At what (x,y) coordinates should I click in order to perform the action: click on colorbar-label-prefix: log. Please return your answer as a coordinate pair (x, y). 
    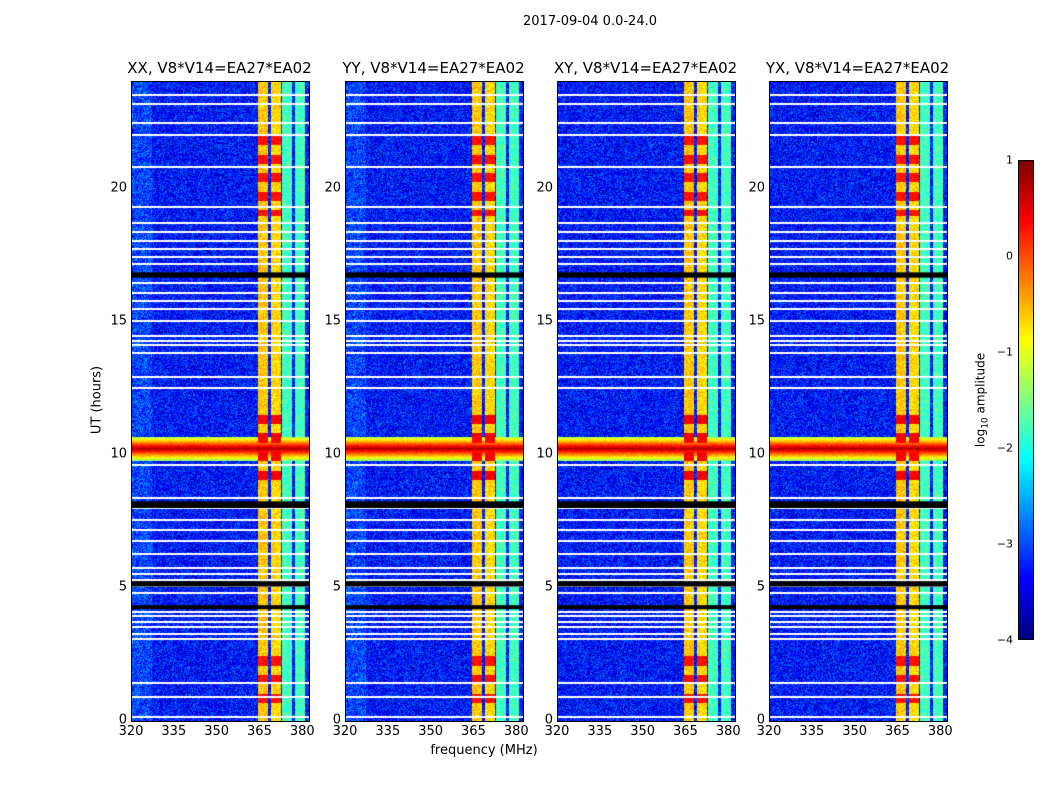
    Looking at the image, I should click on (980, 438).